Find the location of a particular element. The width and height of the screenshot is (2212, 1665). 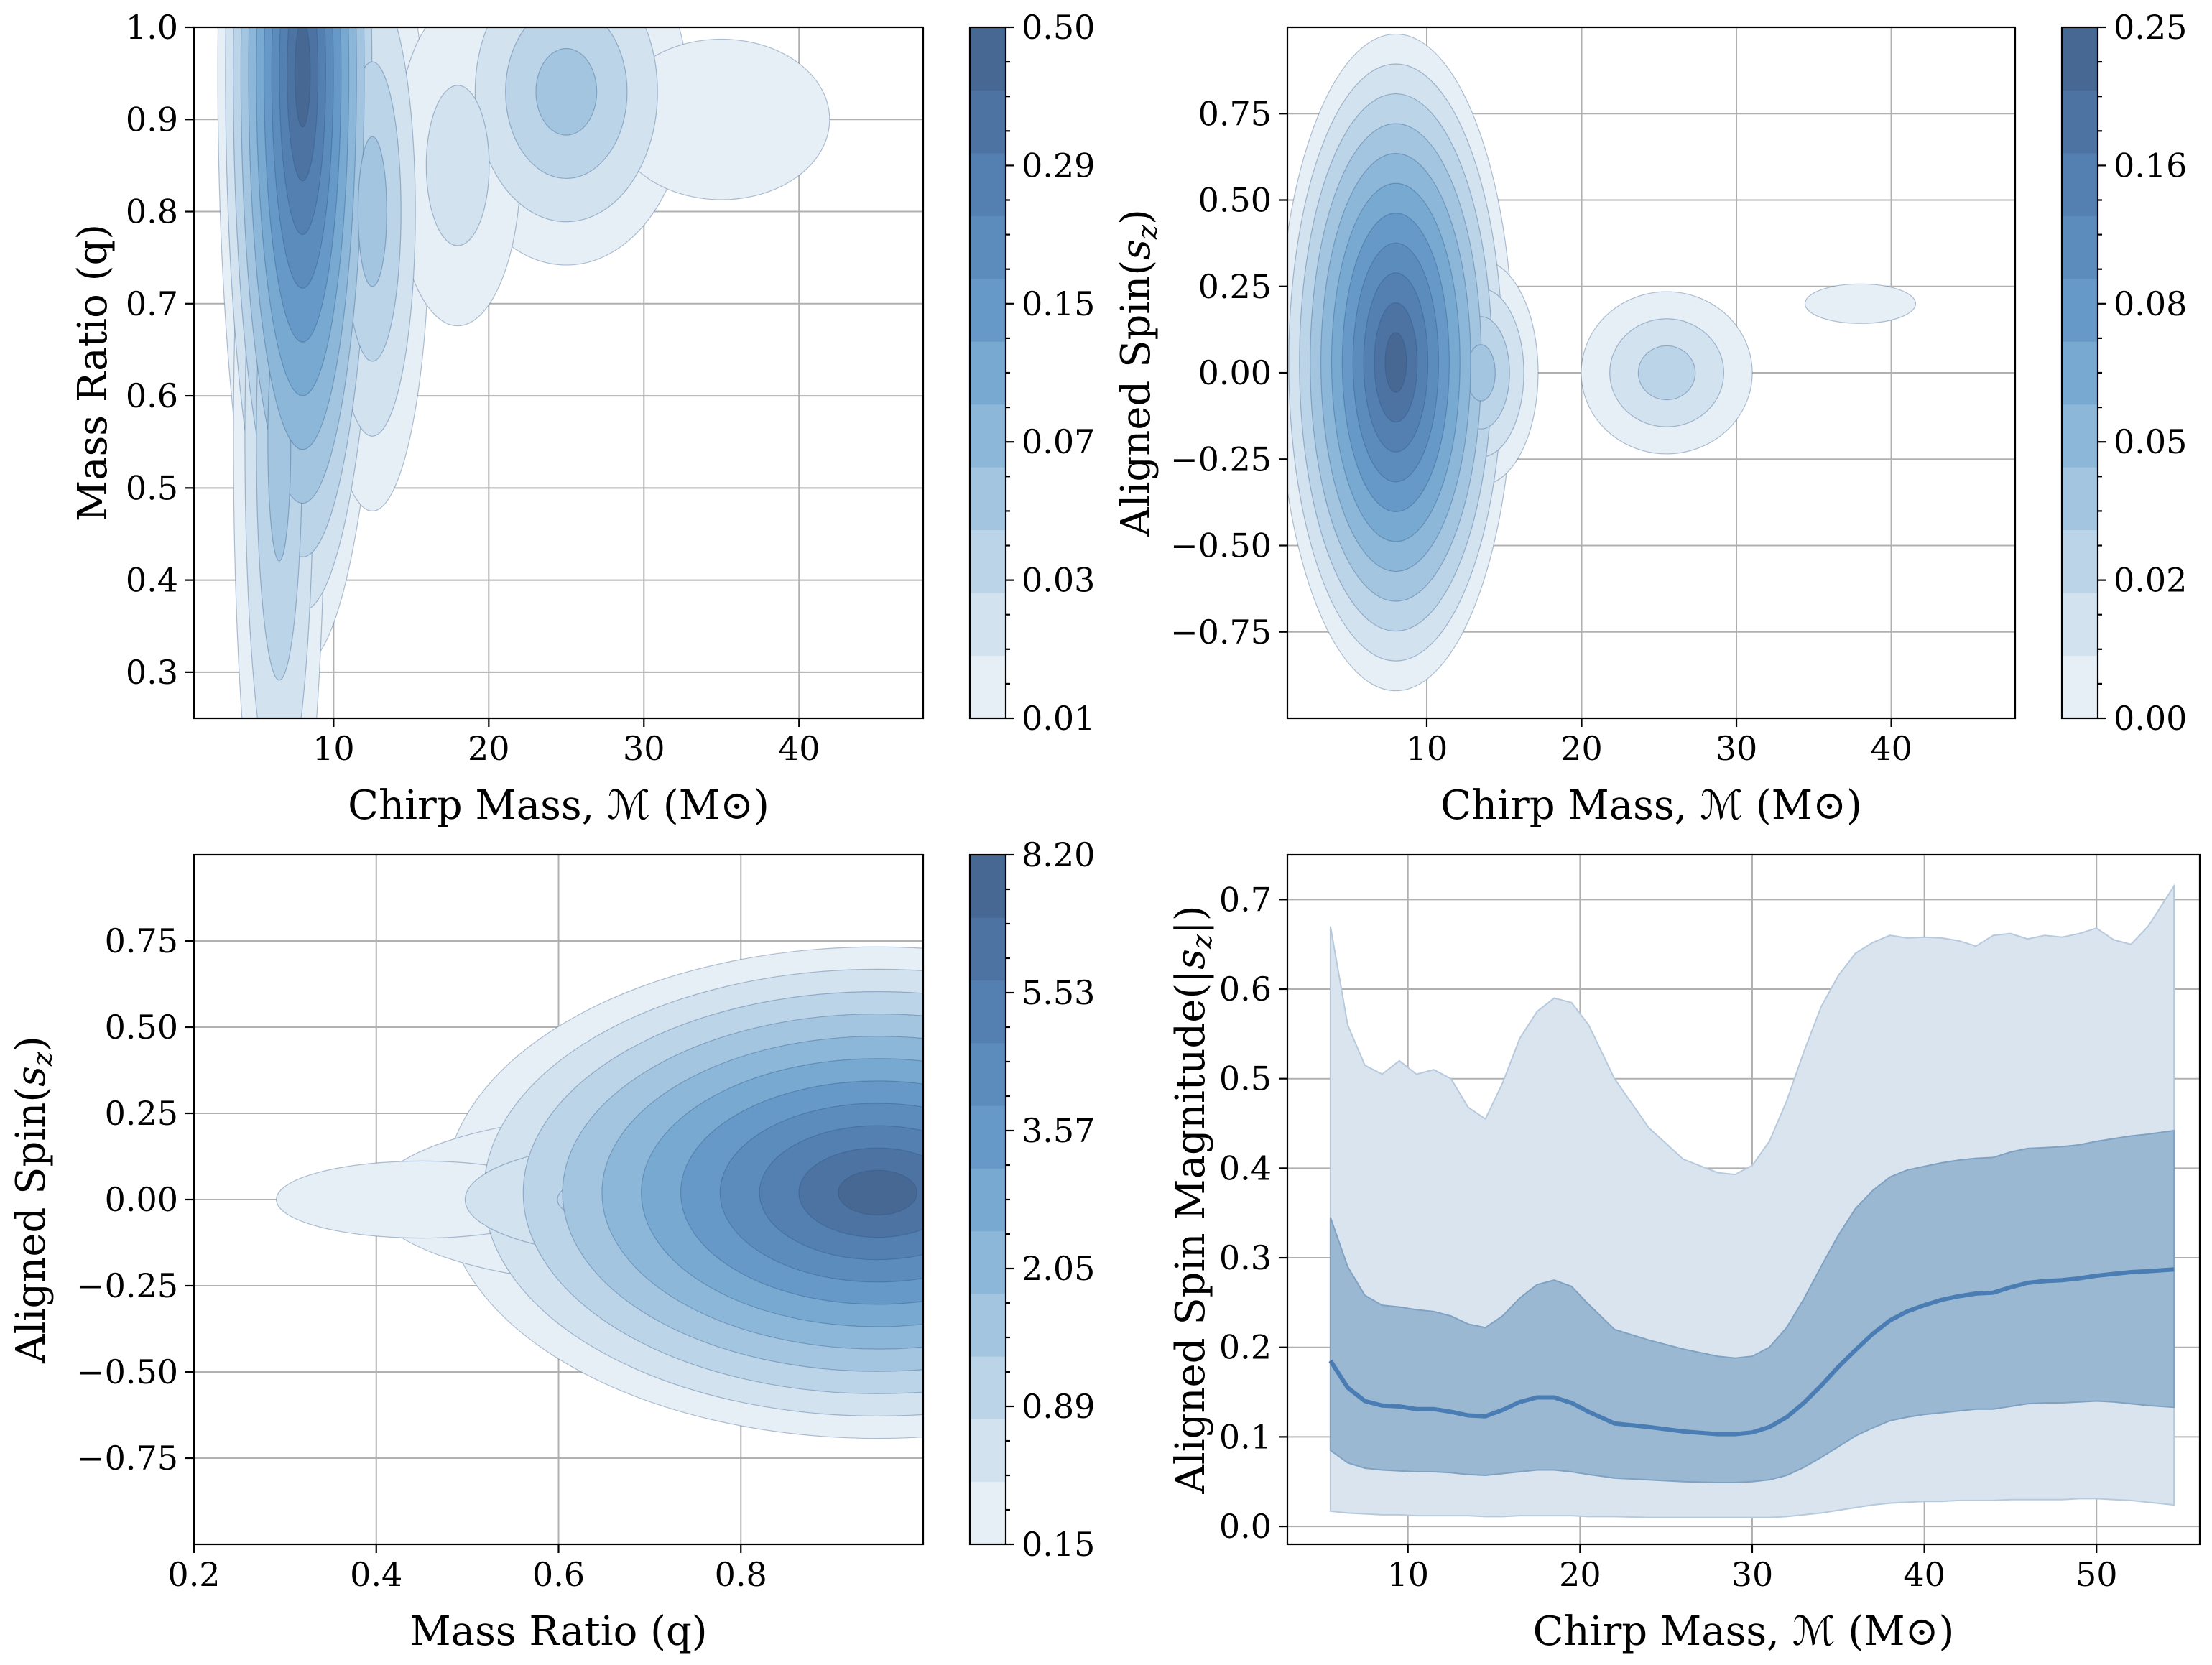

colorbar-tick-label: 0.07 is located at coordinates (1058, 441).